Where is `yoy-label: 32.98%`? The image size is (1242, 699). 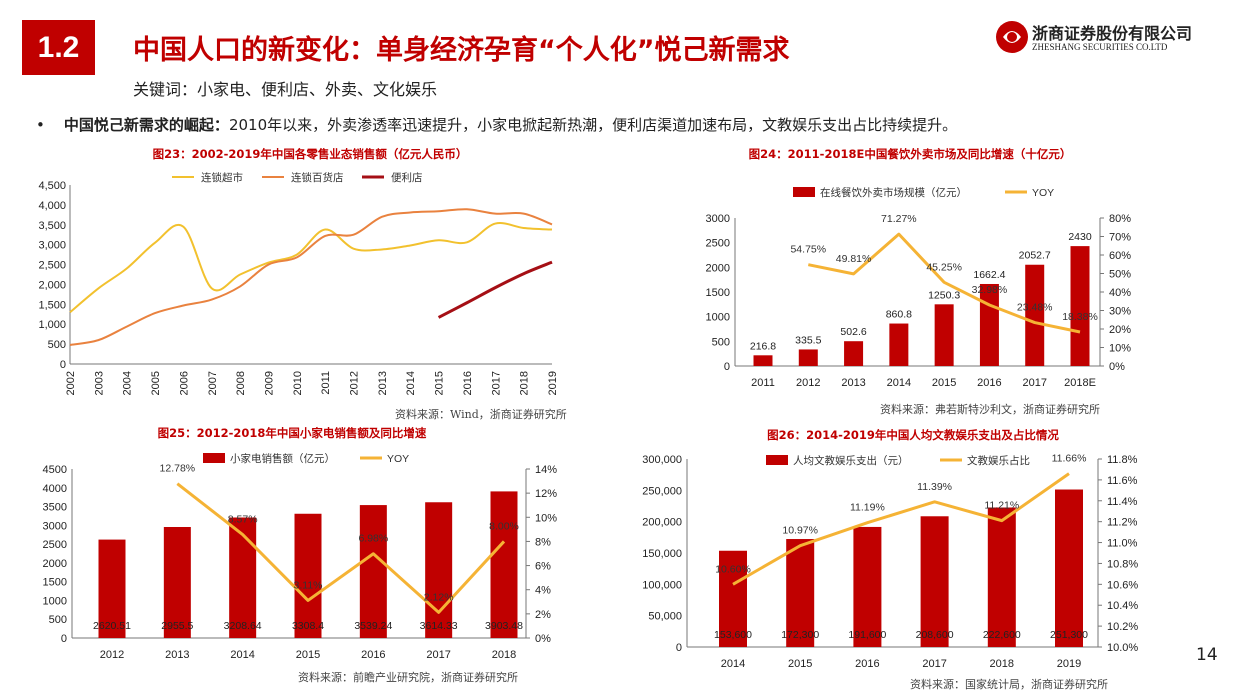 yoy-label: 32.98% is located at coordinates (990, 290).